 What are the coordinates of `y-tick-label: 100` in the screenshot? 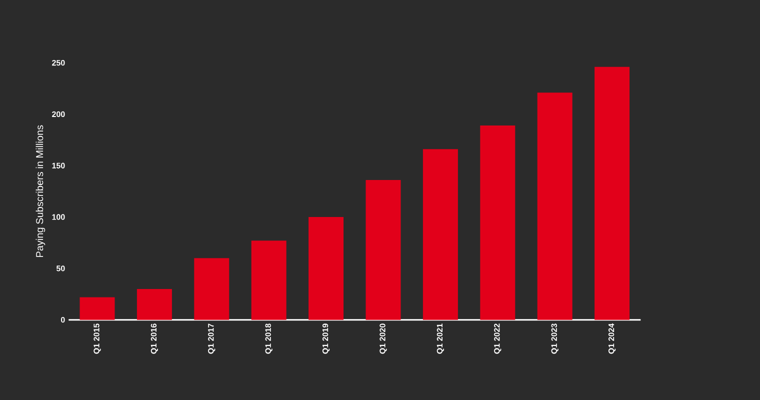 It's located at (58, 217).